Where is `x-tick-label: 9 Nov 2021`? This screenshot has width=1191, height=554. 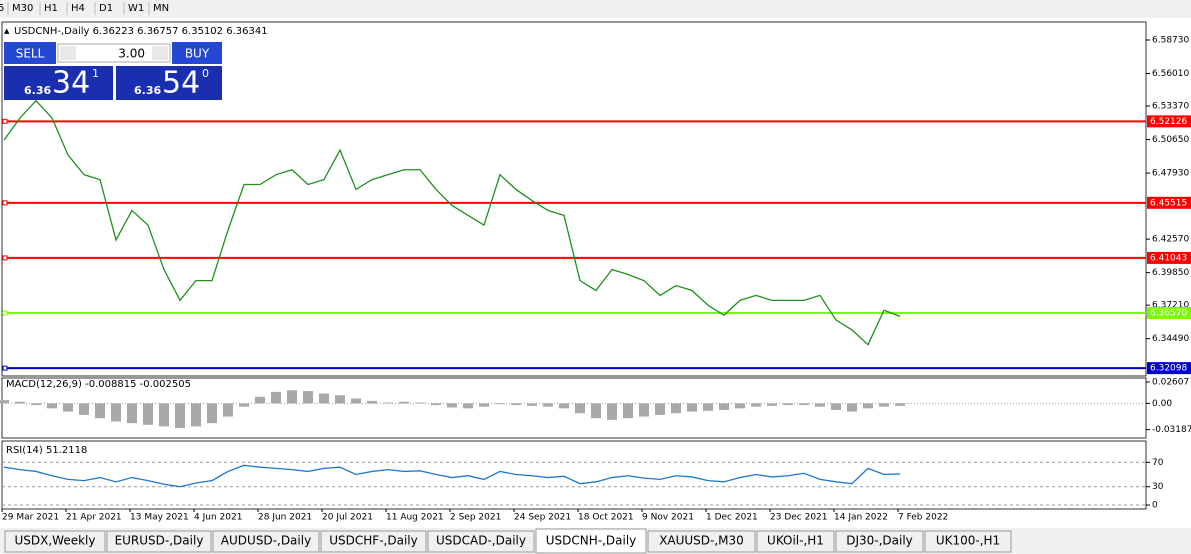
x-tick-label: 9 Nov 2021 is located at coordinates (668, 518).